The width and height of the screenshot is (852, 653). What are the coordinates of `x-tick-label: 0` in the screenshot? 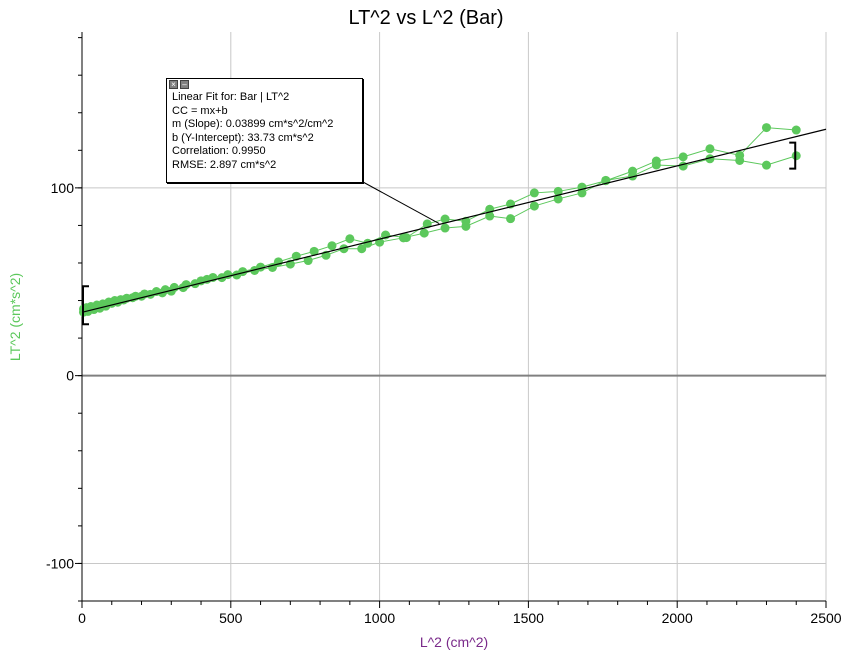 It's located at (82, 618).